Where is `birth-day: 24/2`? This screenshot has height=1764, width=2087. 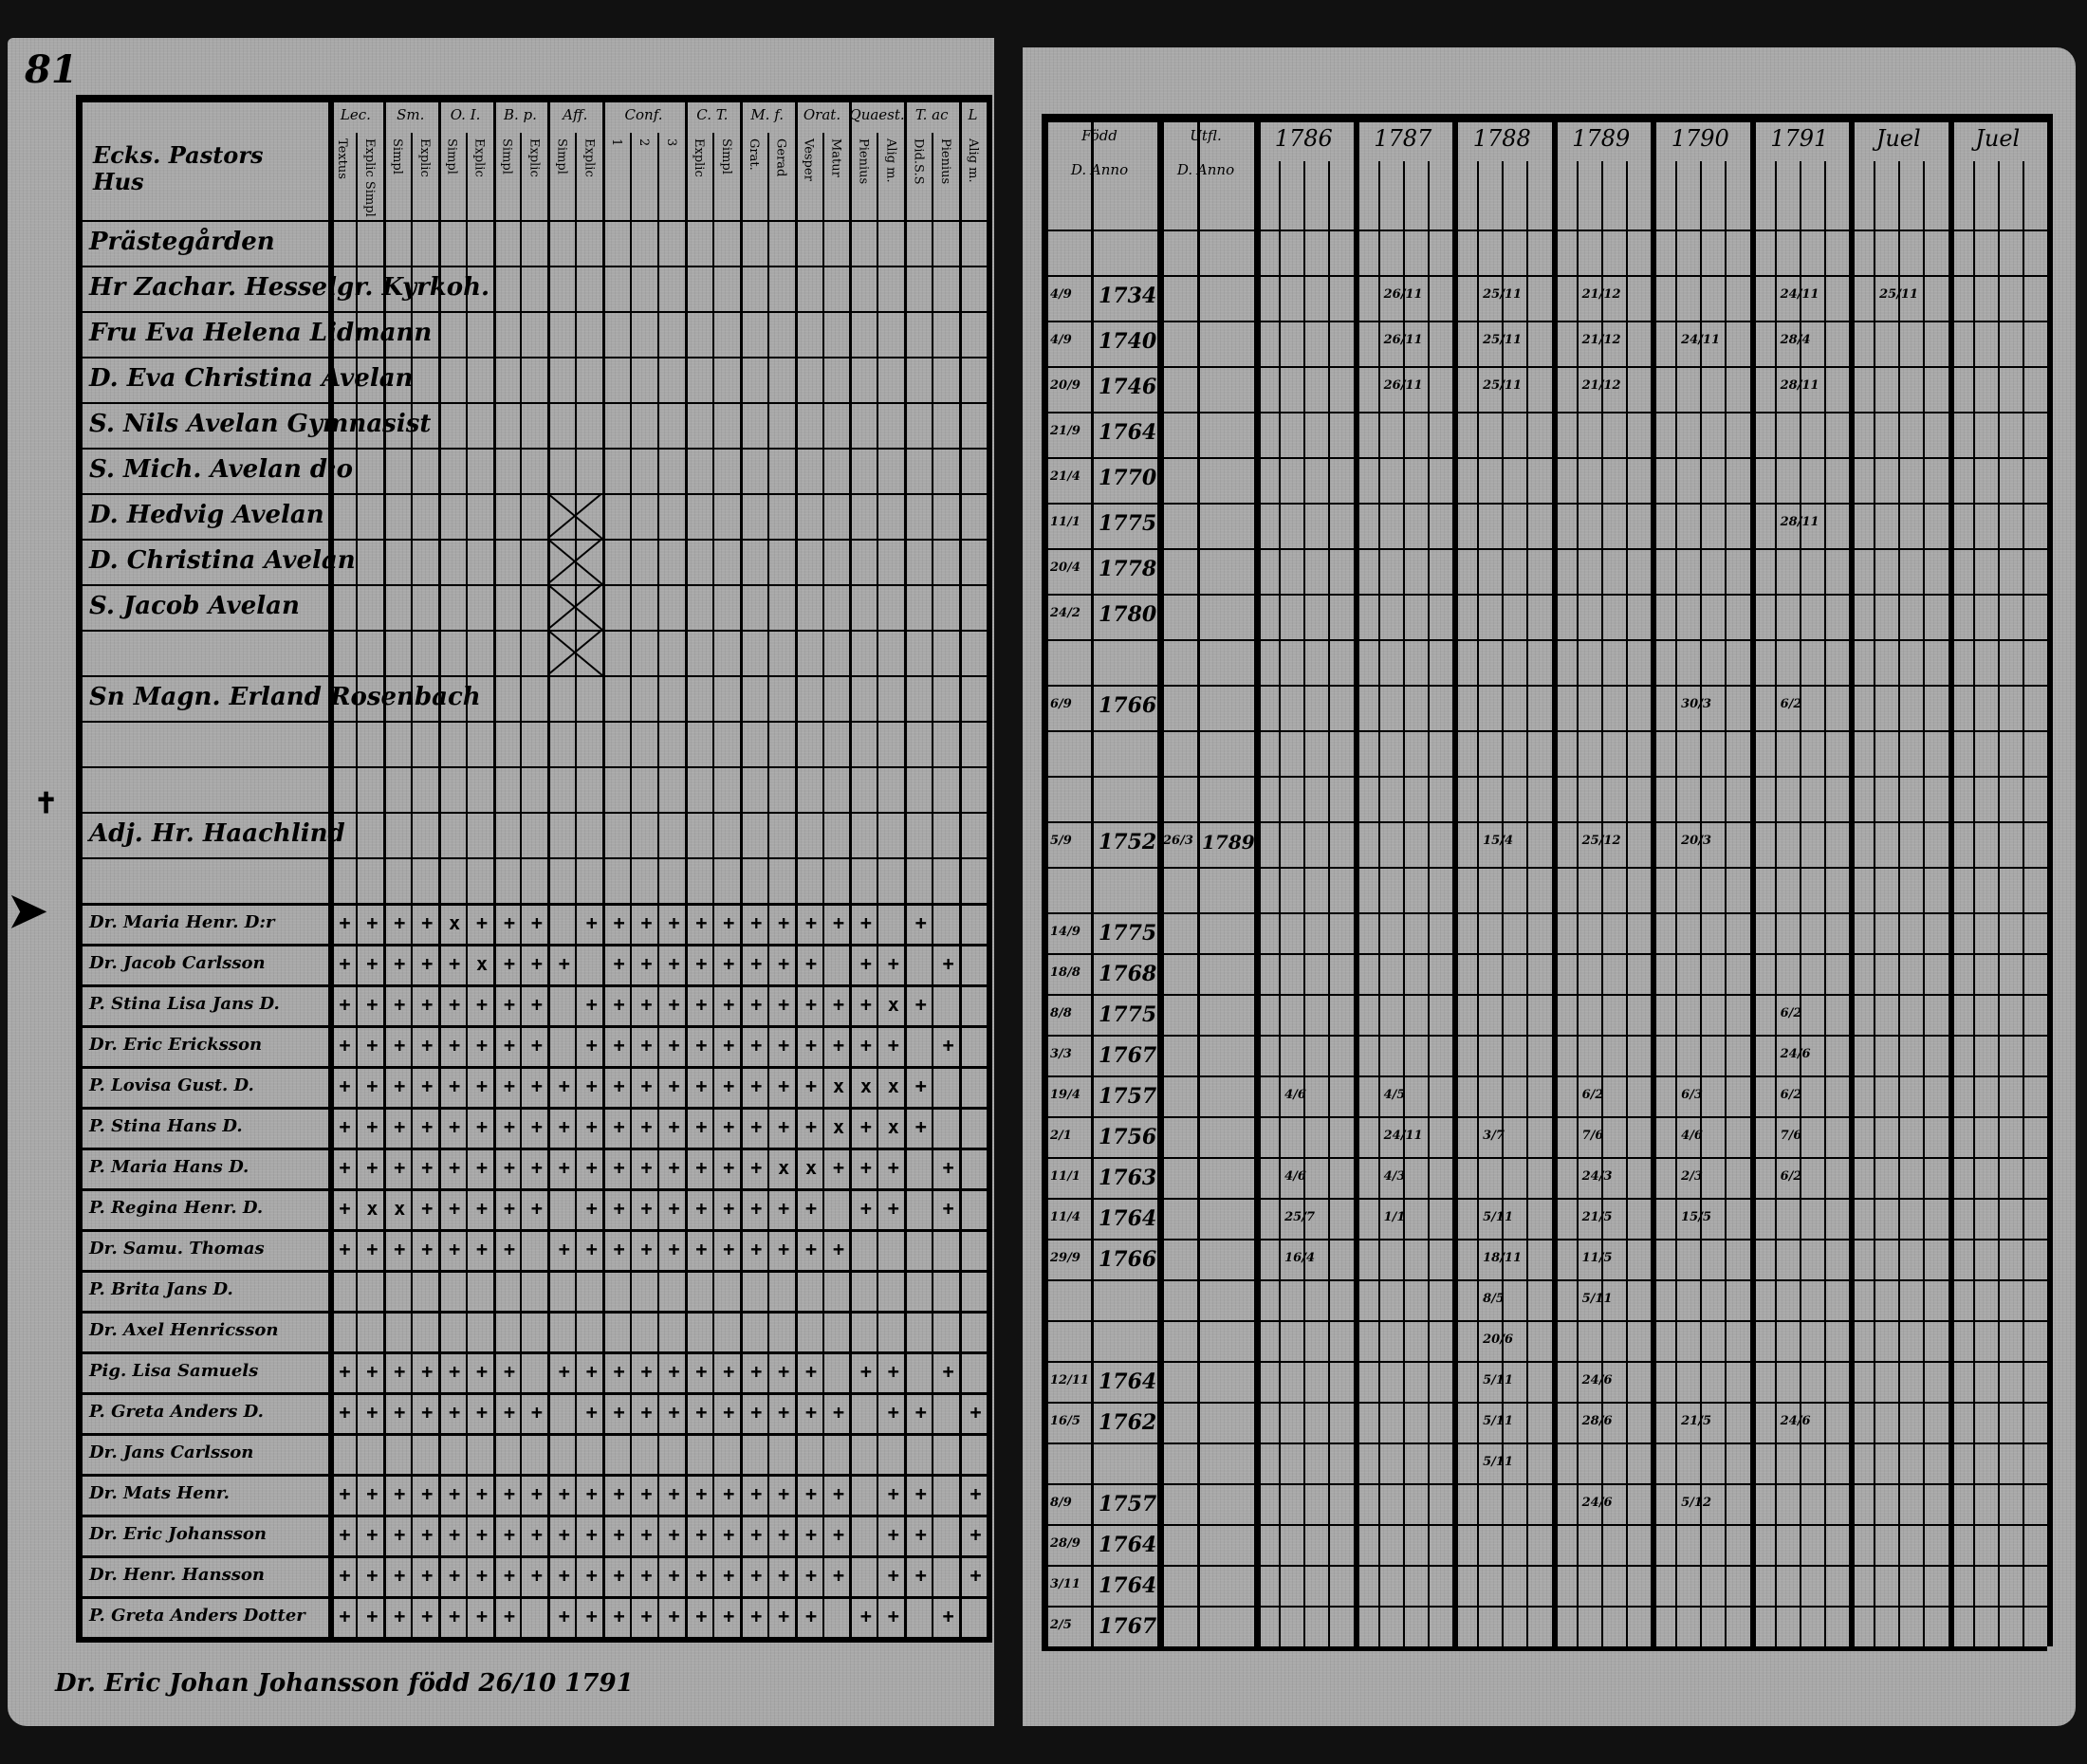 birth-day: 24/2 is located at coordinates (1065, 613).